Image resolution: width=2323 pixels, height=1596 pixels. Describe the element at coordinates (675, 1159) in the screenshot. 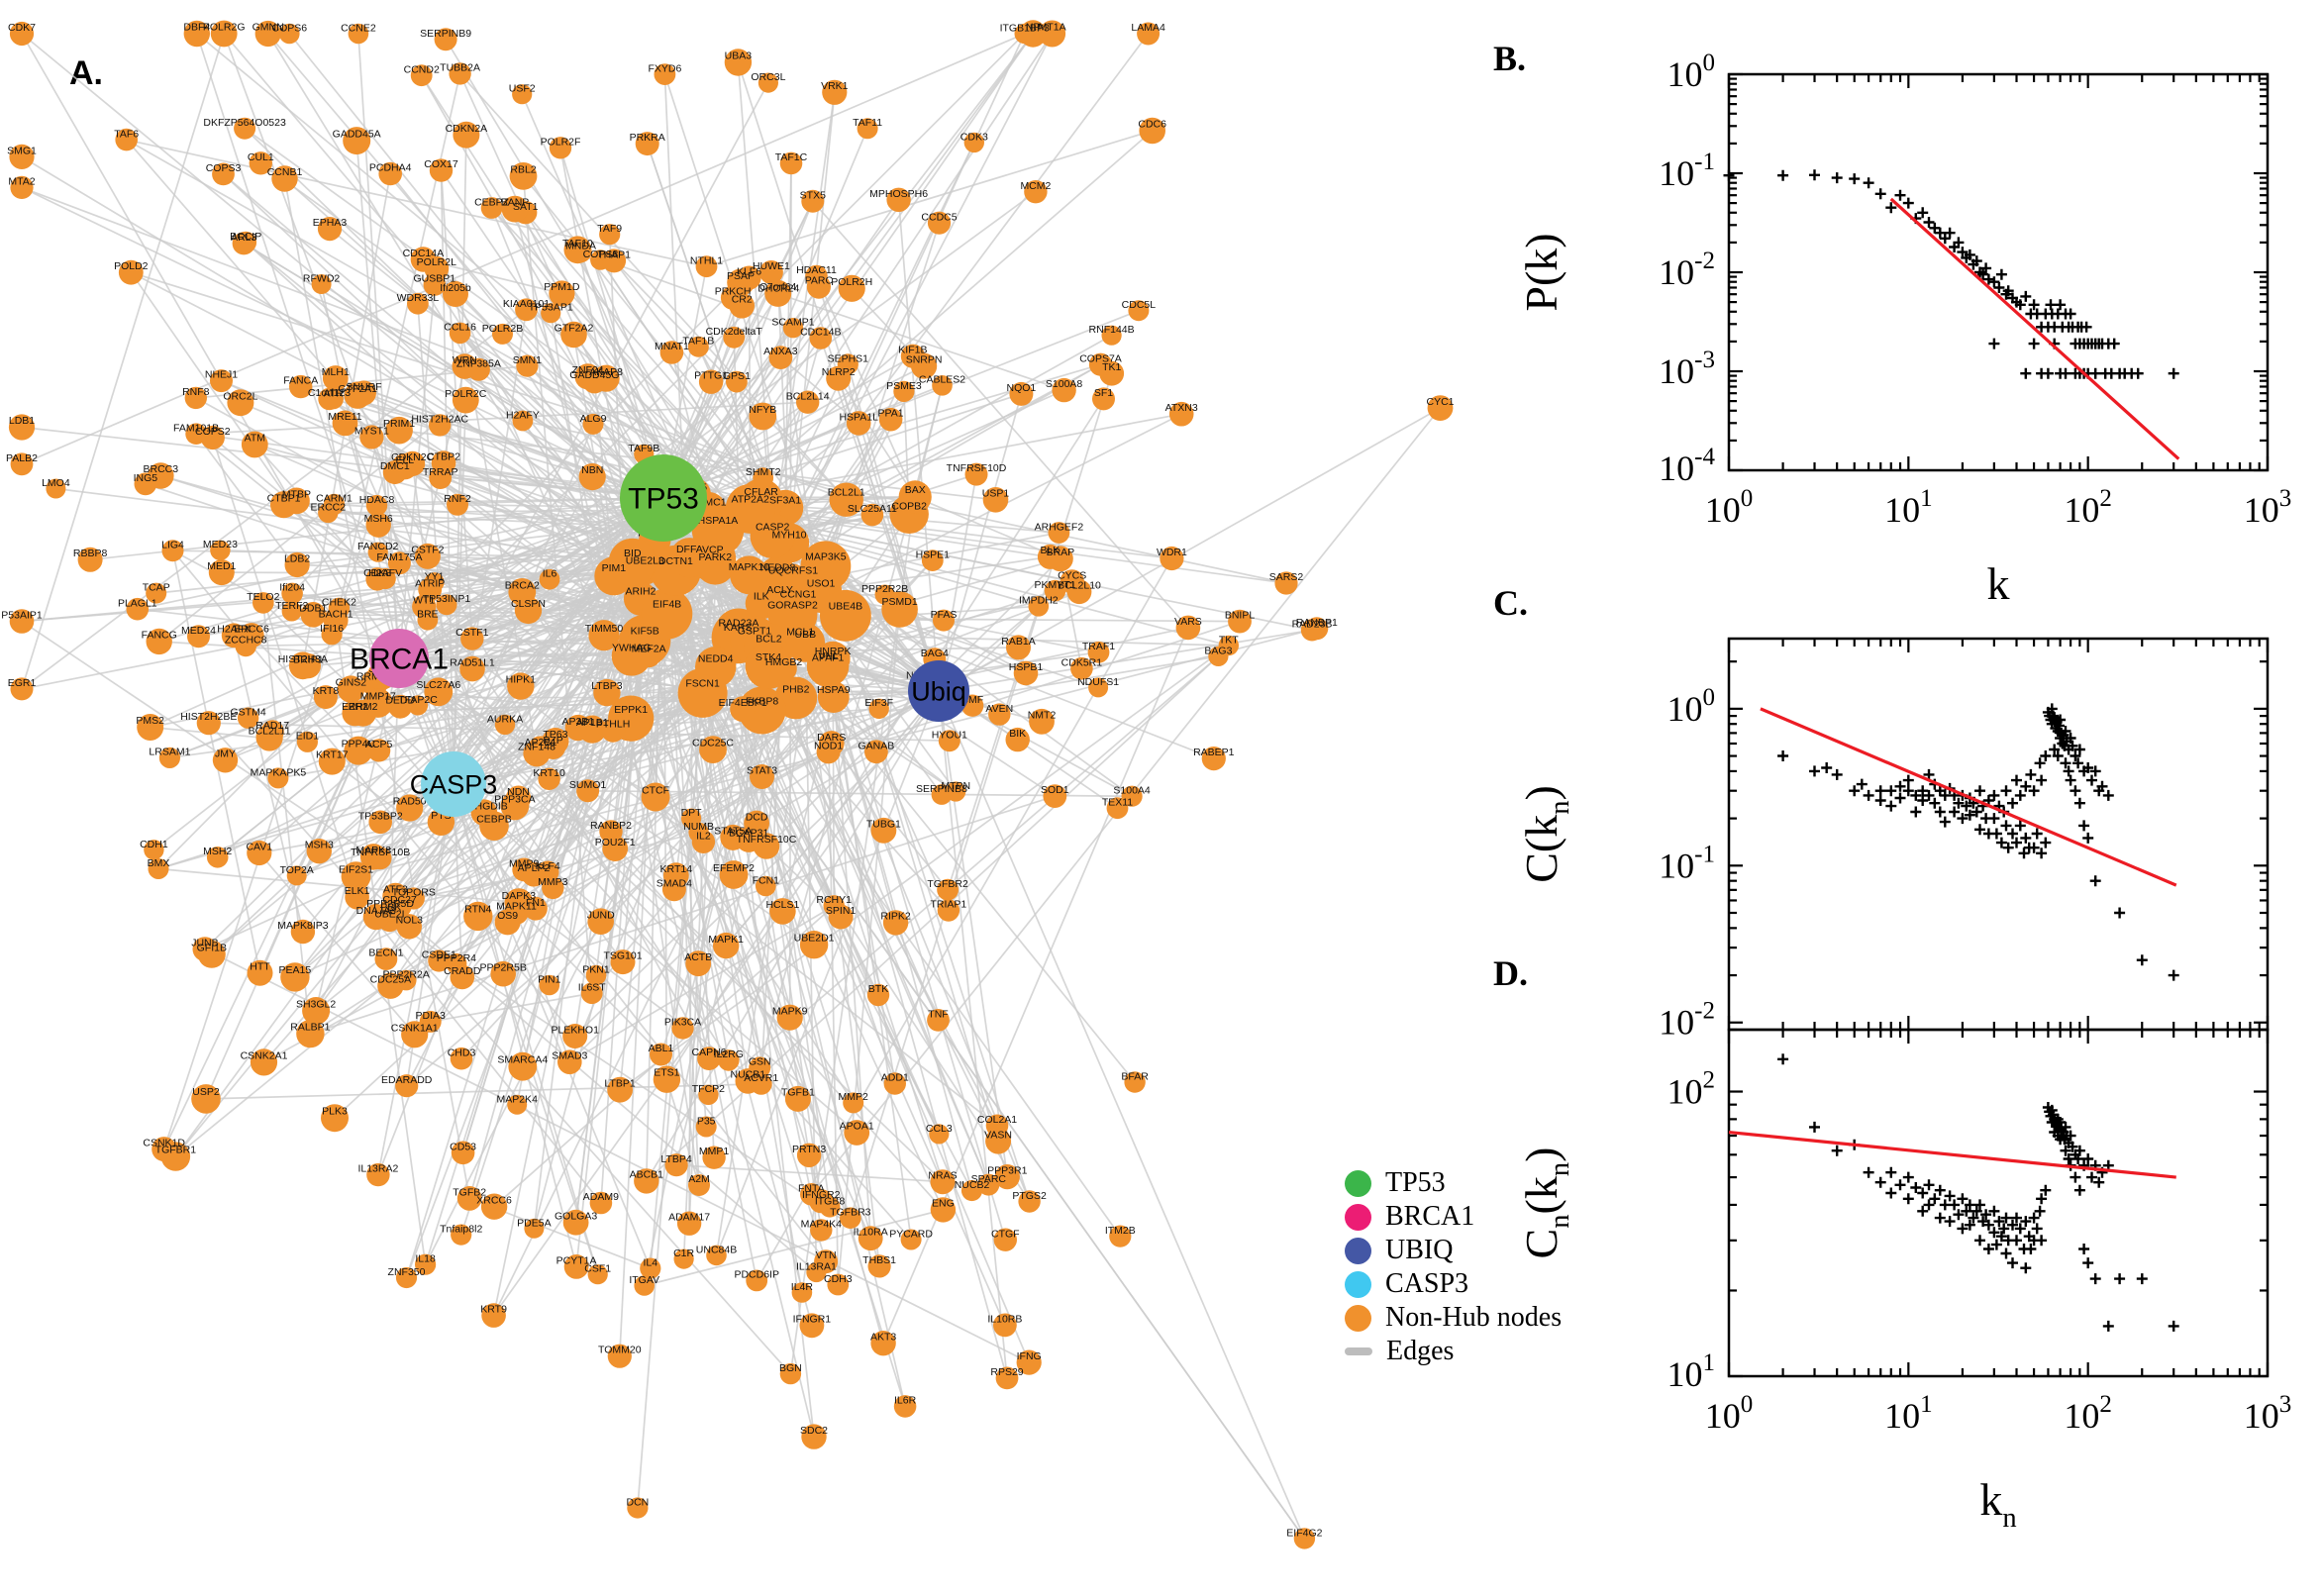

I see `svg-text: LTBP4` at that location.